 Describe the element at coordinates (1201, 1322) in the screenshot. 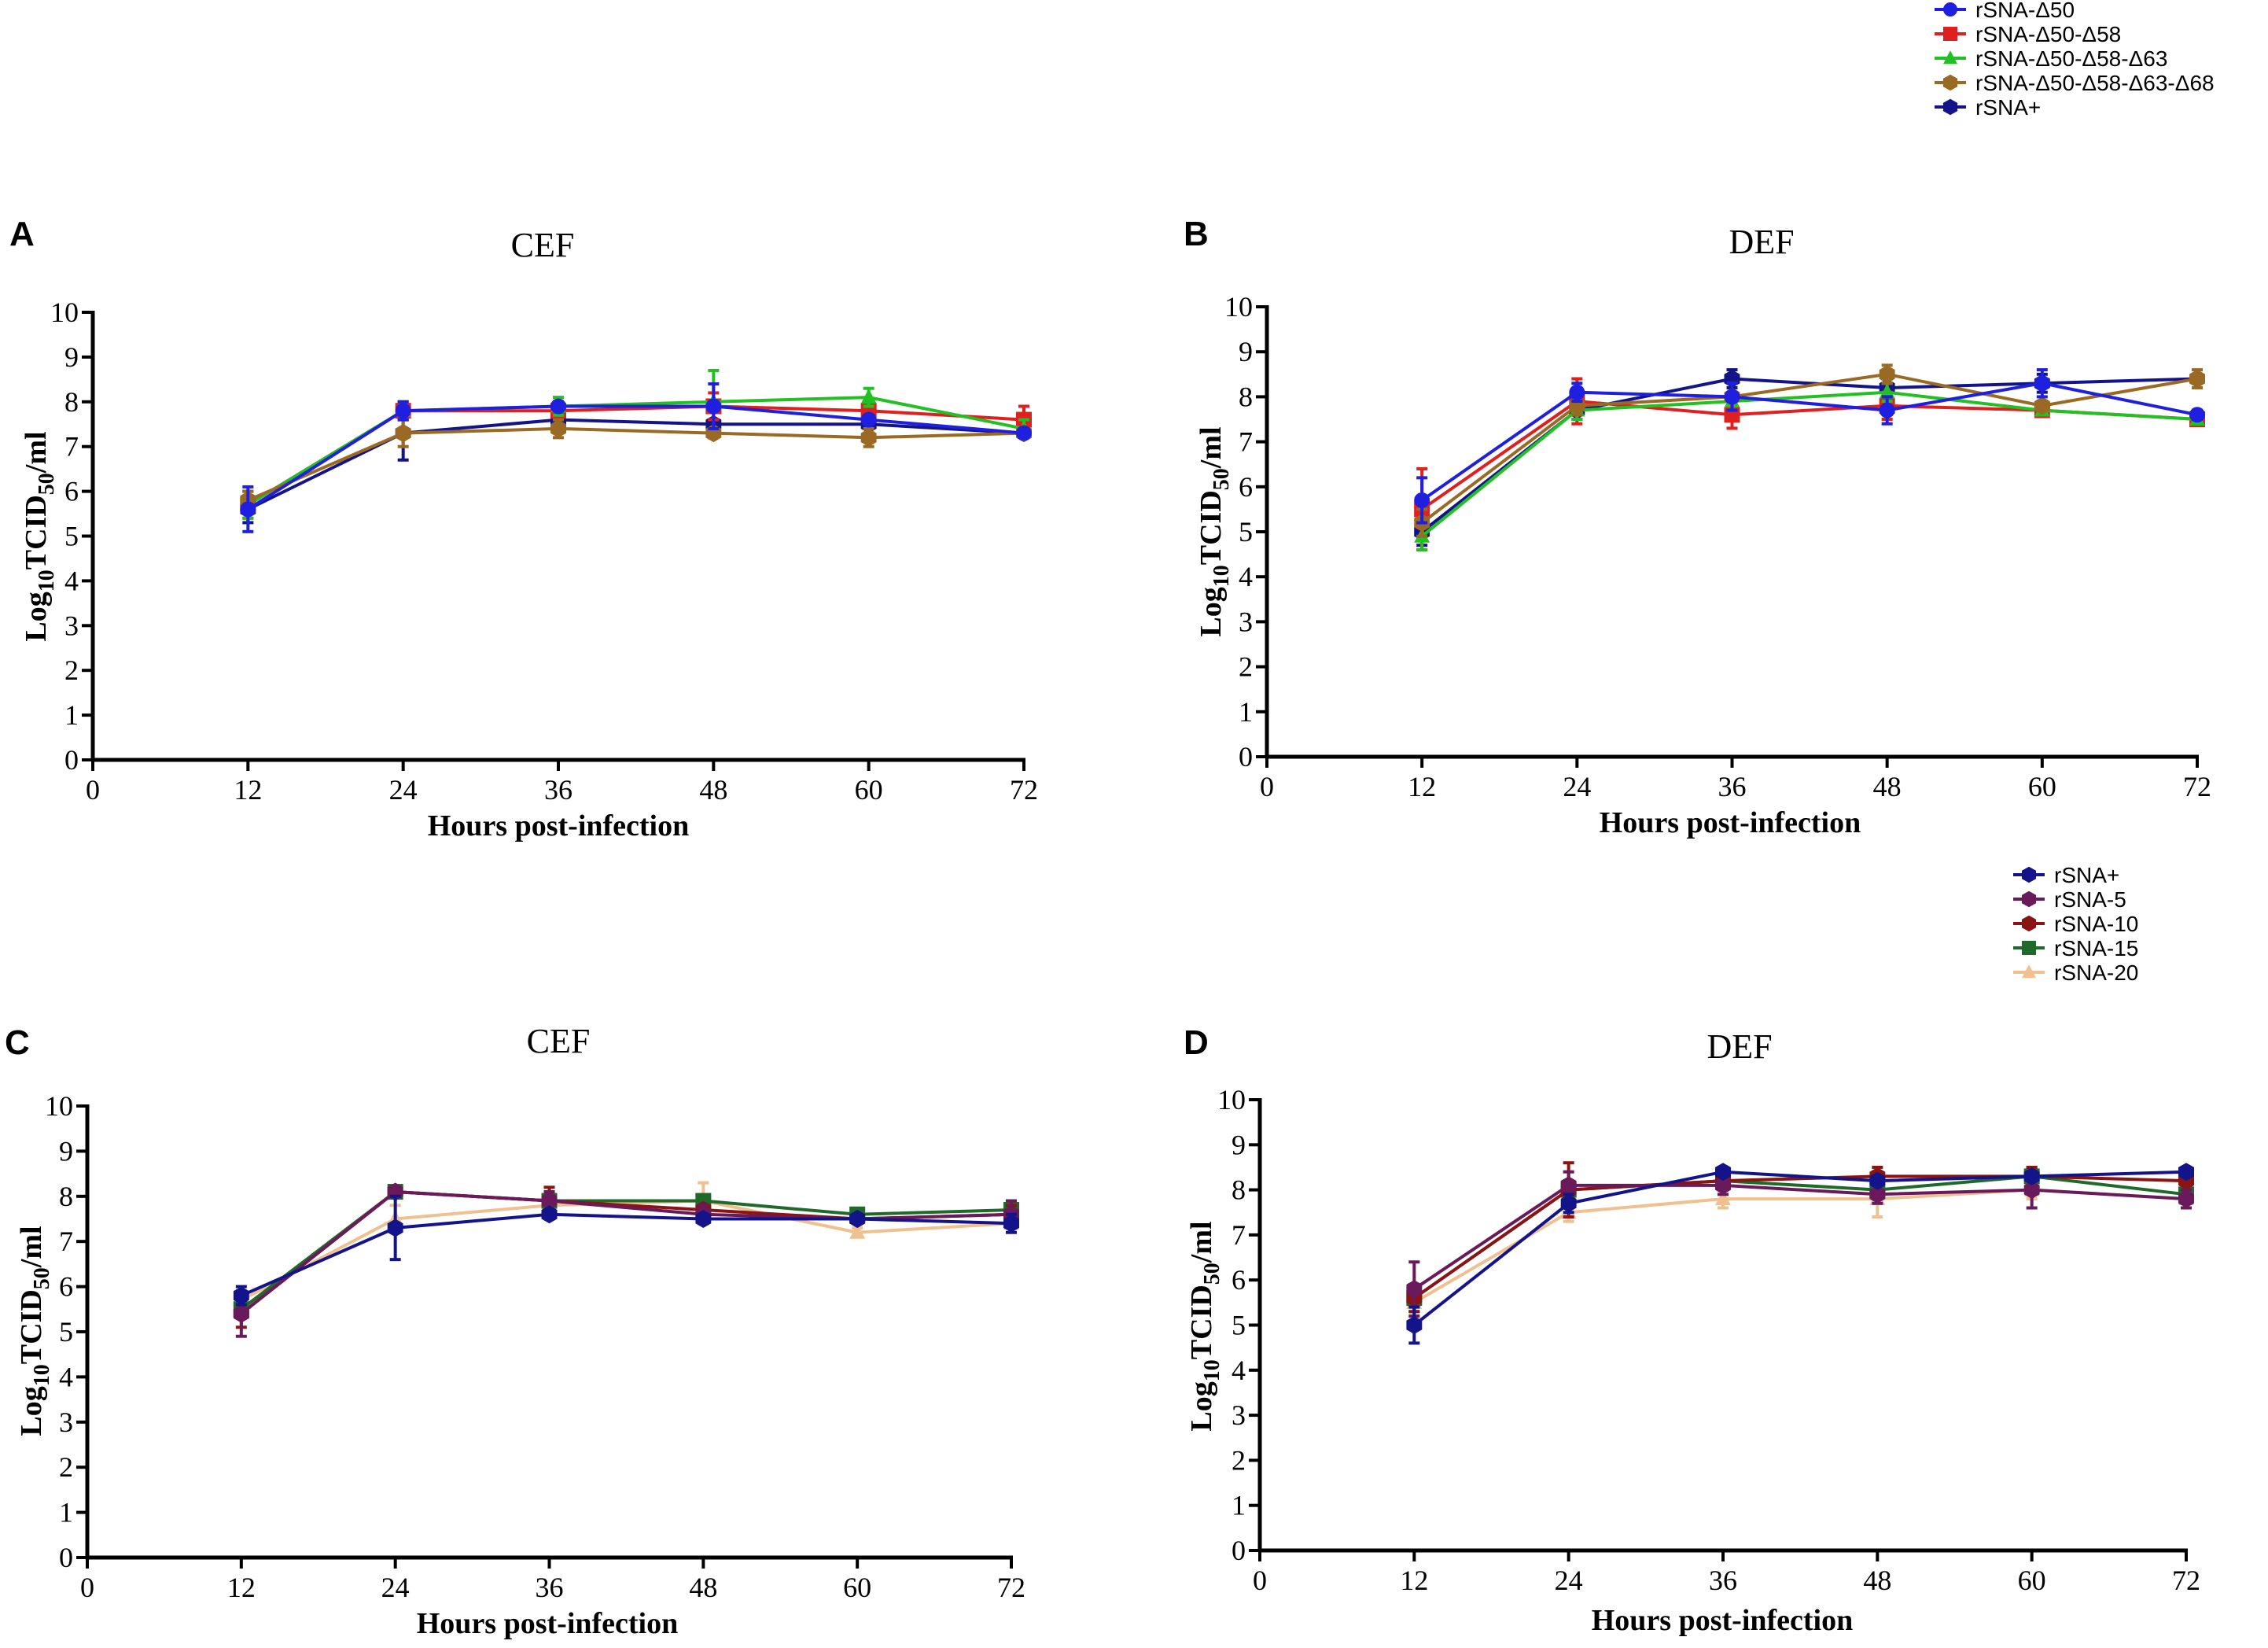

I see `y-axis-title-part: TCID` at that location.